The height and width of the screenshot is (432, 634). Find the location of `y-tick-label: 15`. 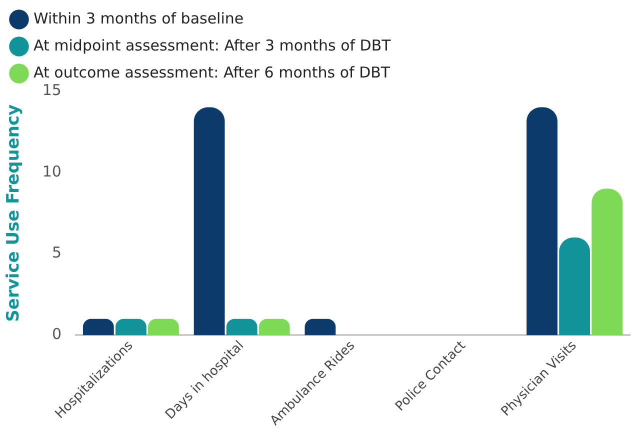

y-tick-label: 15 is located at coordinates (52, 89).